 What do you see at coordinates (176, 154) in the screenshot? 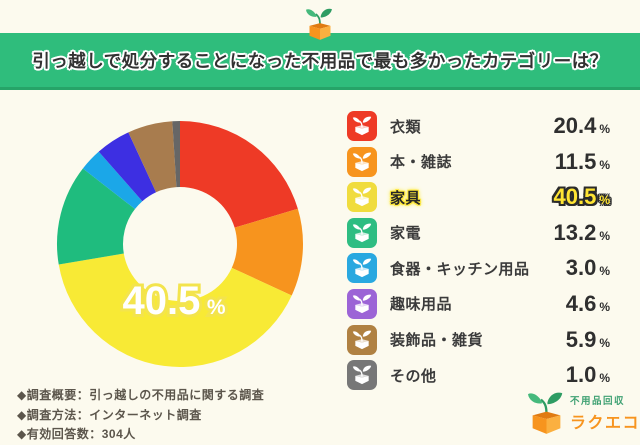
I see `donut-segment-その他` at bounding box center [176, 154].